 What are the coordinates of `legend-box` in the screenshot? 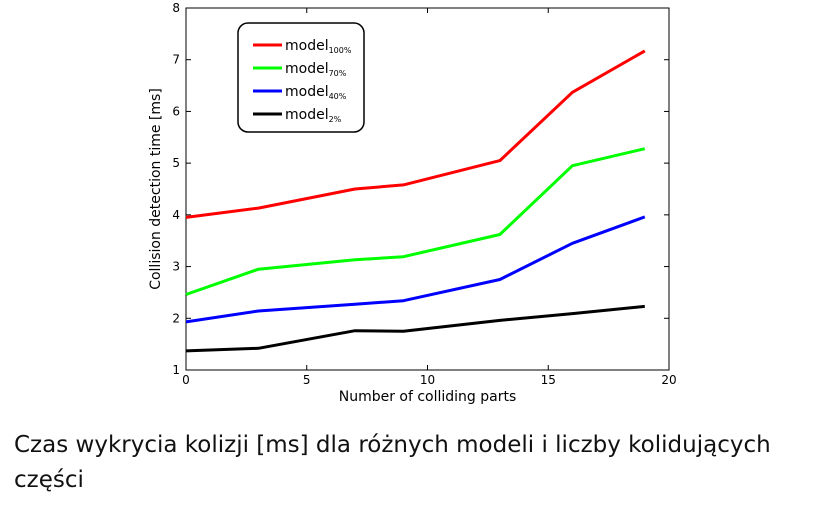 It's located at (301, 77).